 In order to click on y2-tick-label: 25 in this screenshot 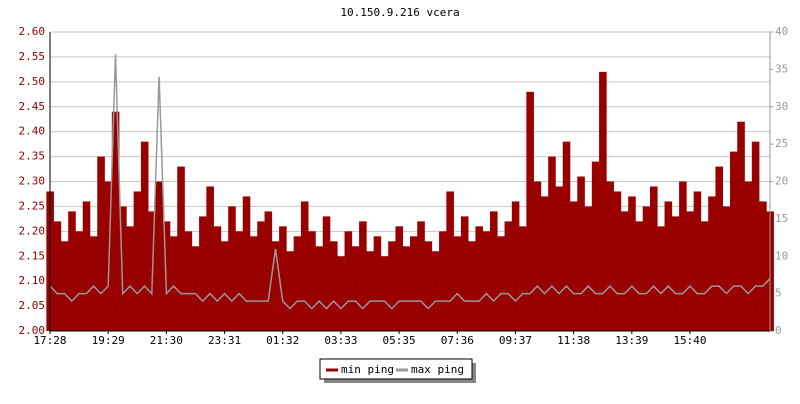, I will do `click(781, 143)`.